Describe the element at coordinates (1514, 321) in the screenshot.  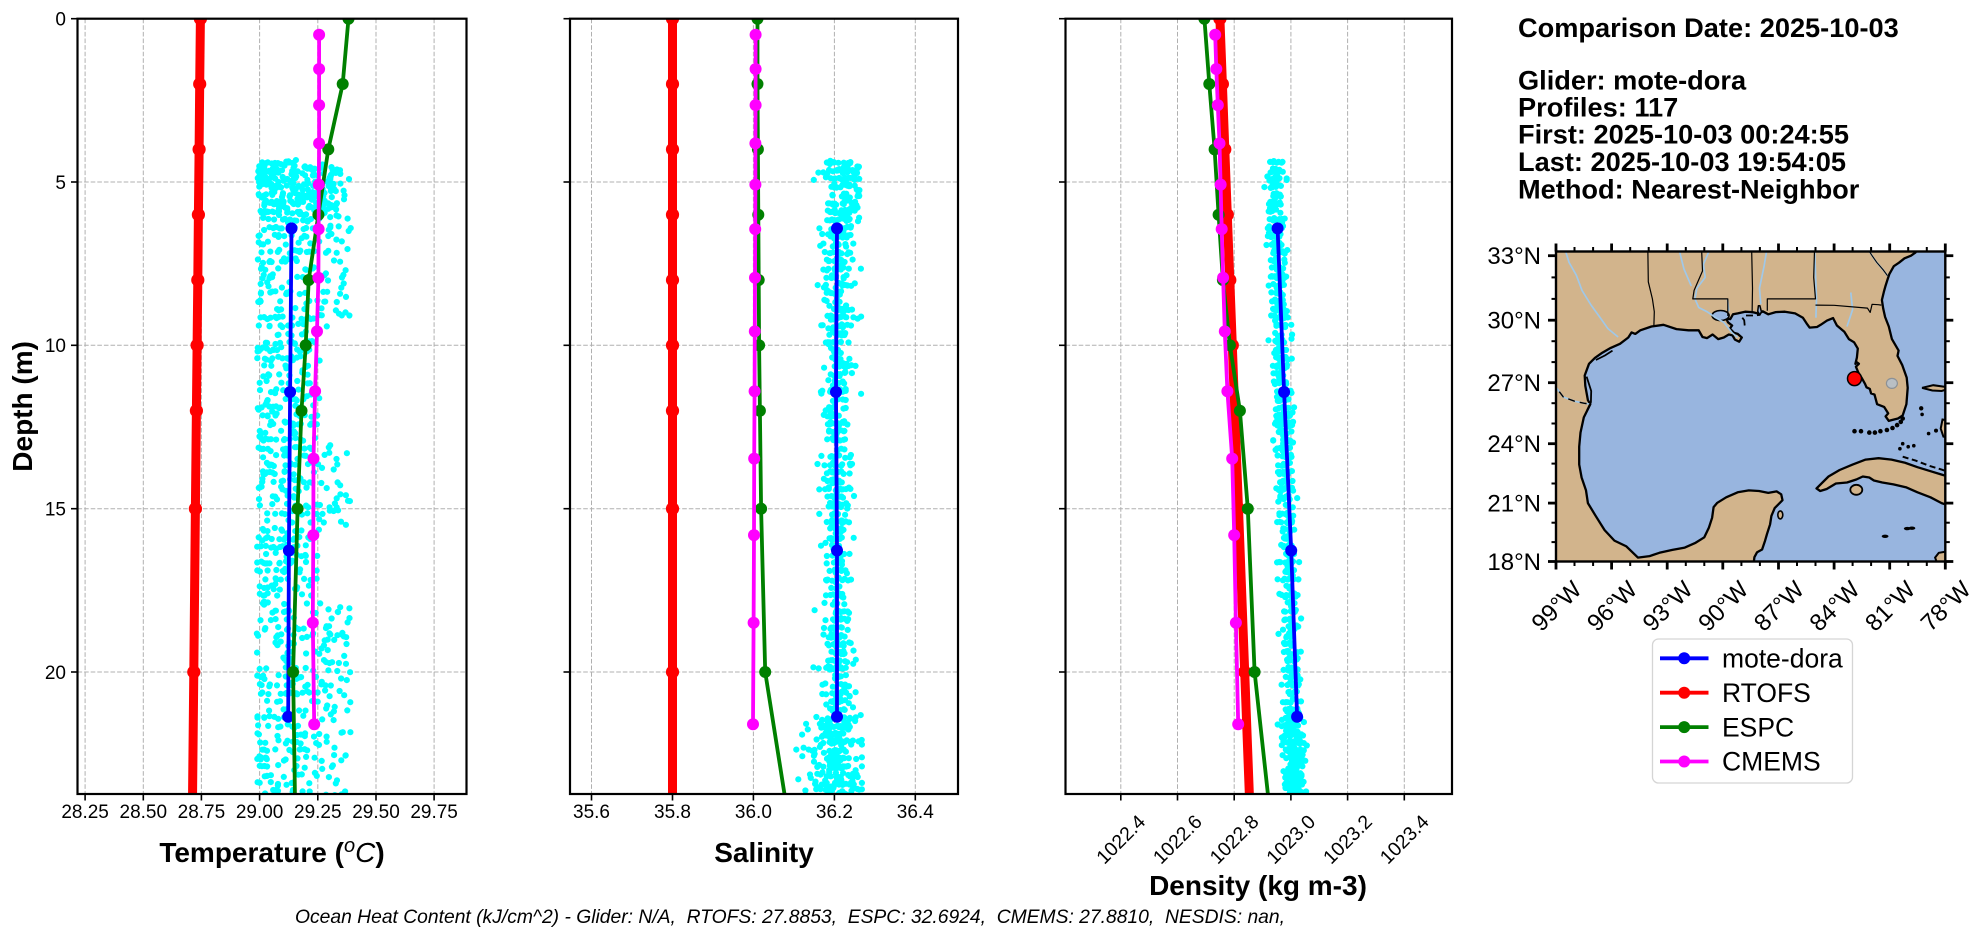
I see `svg-text: 30°N` at that location.